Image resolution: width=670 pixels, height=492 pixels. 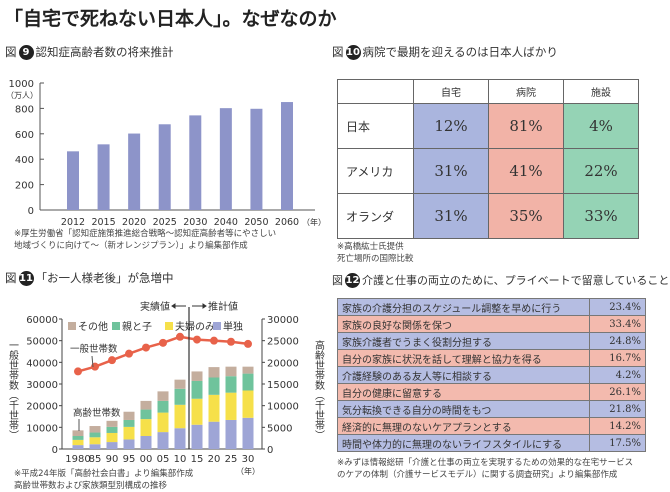 What do you see at coordinates (42, 363) in the screenshot?
I see `left-y-tick-label: 40000` at bounding box center [42, 363].